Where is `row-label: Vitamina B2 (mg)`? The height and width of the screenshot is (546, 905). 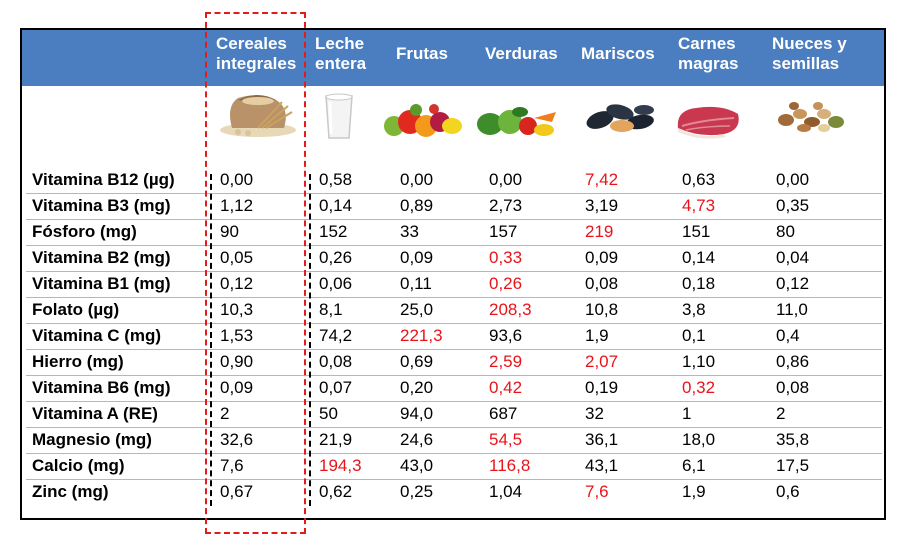
row-label: Vitamina B2 (mg) is located at coordinates (101, 257).